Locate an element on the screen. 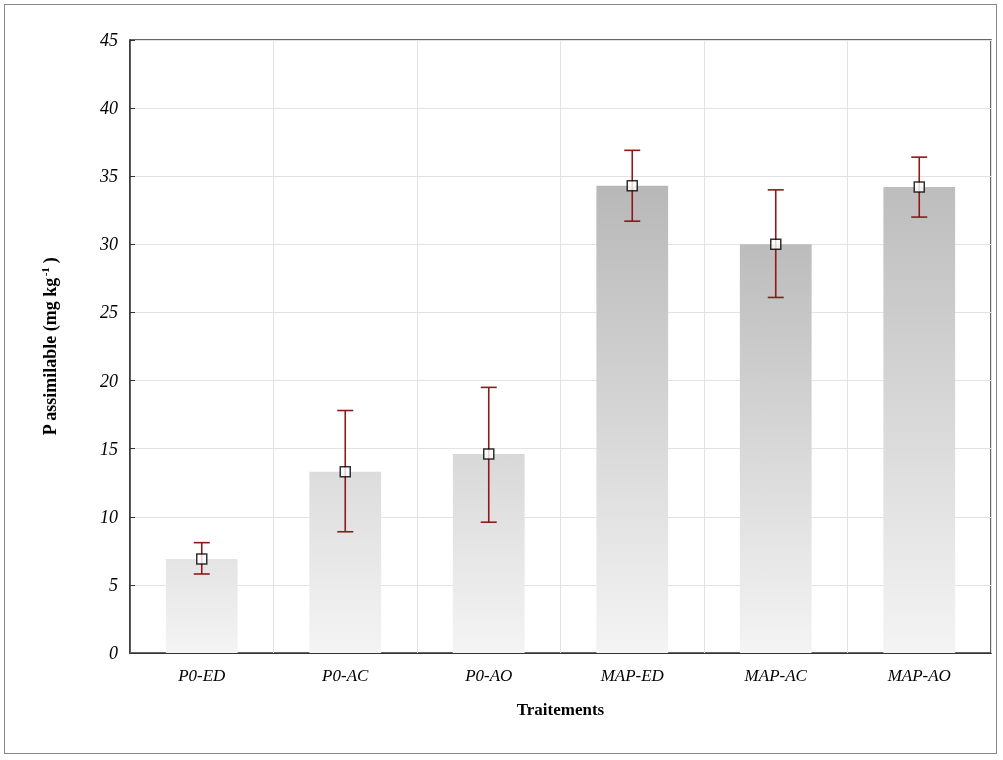  x-tick-label: MAP-AO is located at coordinates (918, 675).